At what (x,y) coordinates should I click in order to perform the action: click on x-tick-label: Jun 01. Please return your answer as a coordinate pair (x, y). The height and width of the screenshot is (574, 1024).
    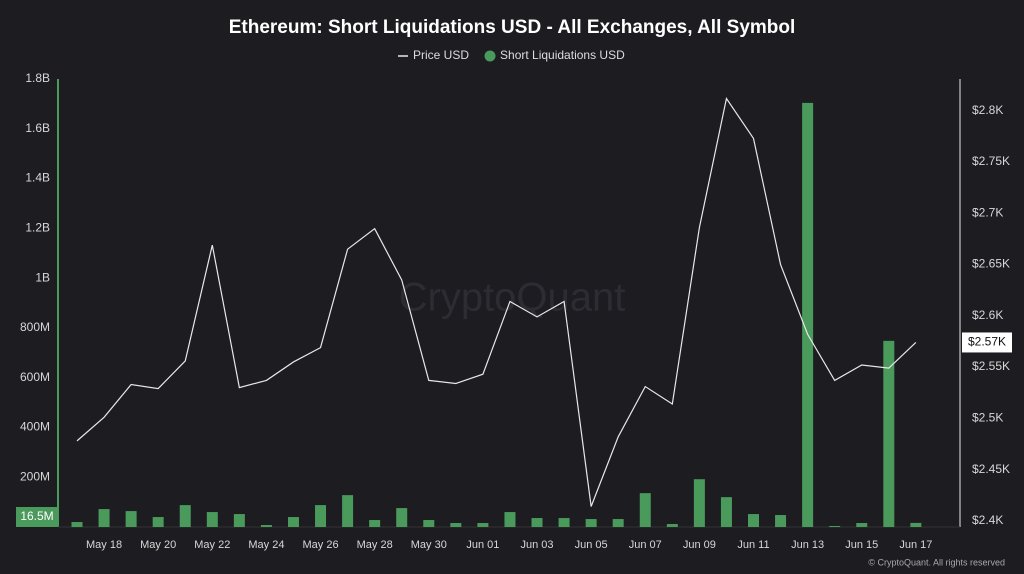
    Looking at the image, I should click on (482, 545).